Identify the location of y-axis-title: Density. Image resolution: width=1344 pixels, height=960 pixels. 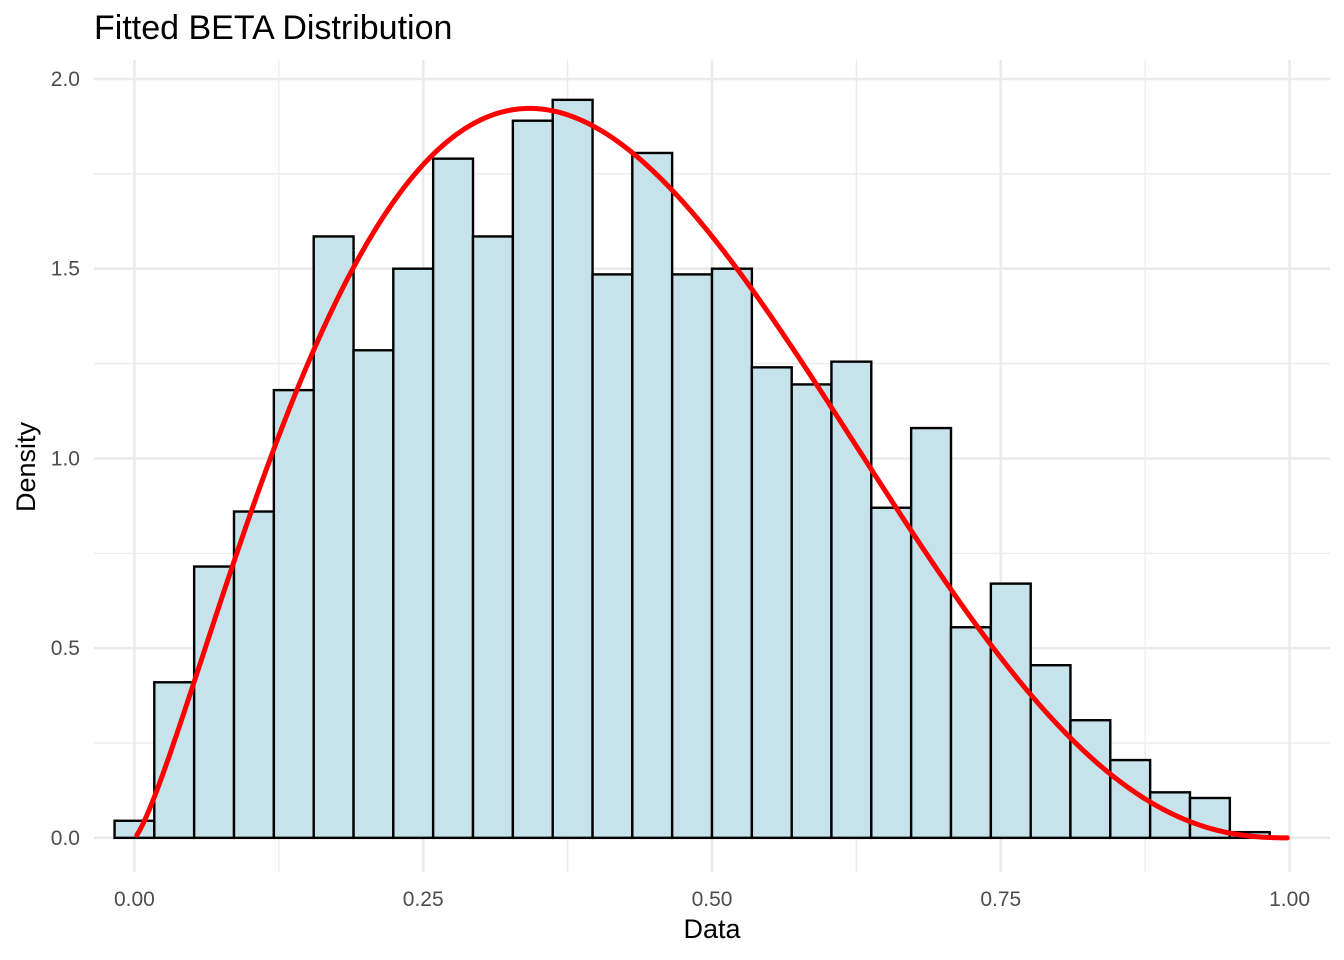
(26, 466).